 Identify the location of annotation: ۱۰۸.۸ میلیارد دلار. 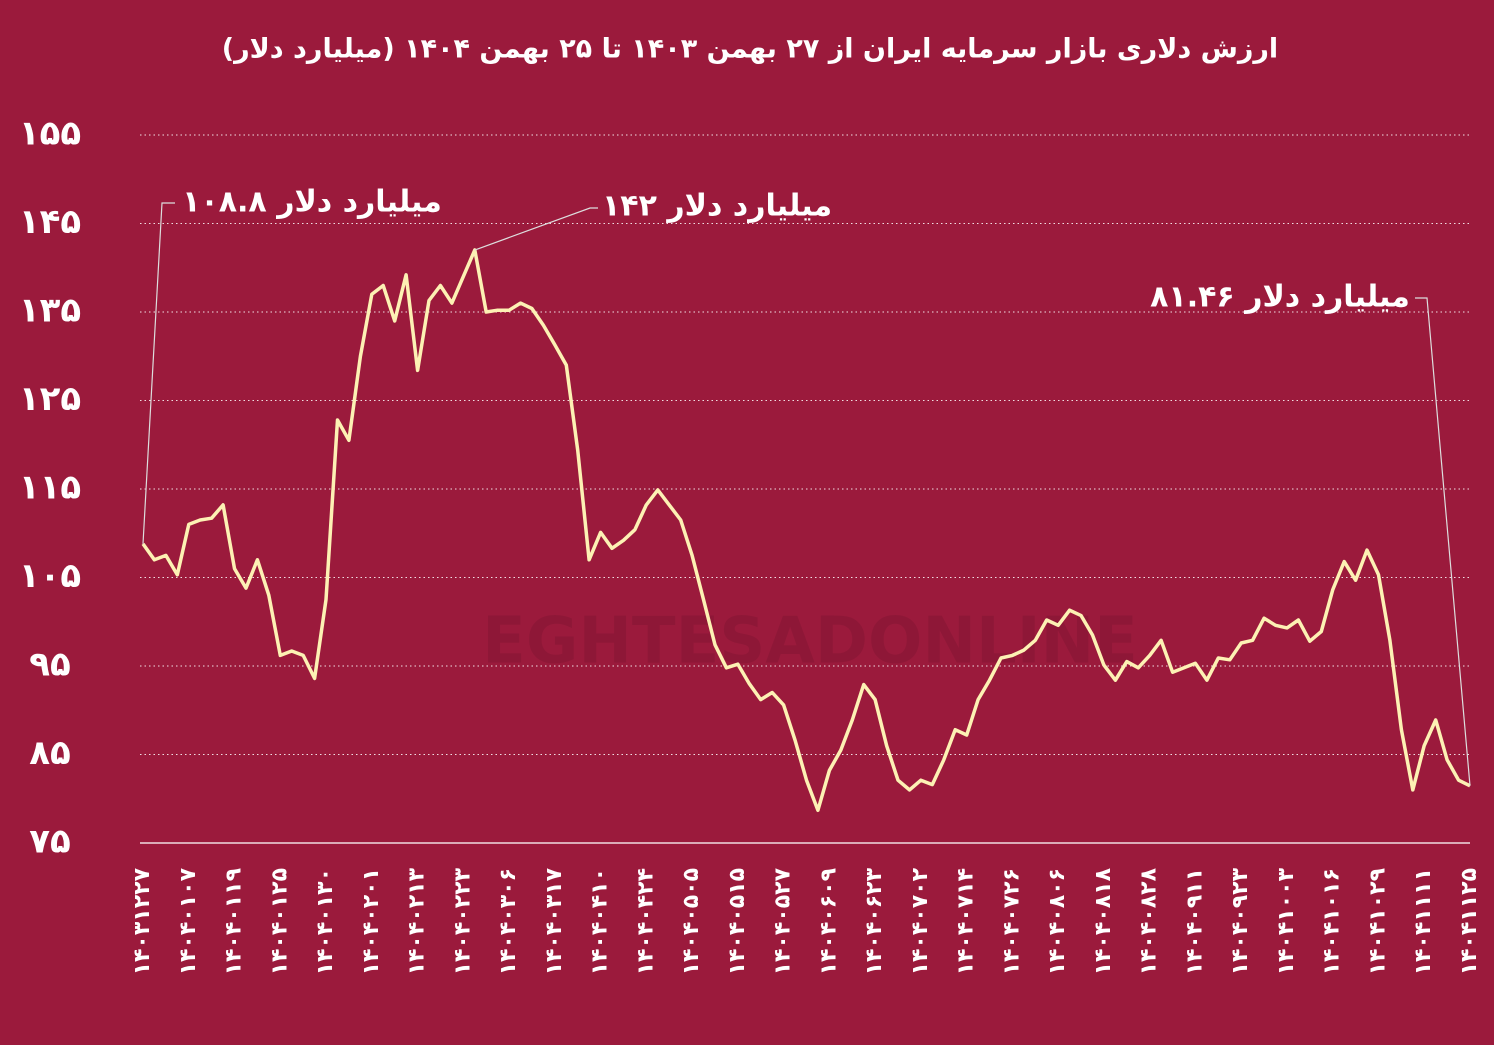
(312, 202).